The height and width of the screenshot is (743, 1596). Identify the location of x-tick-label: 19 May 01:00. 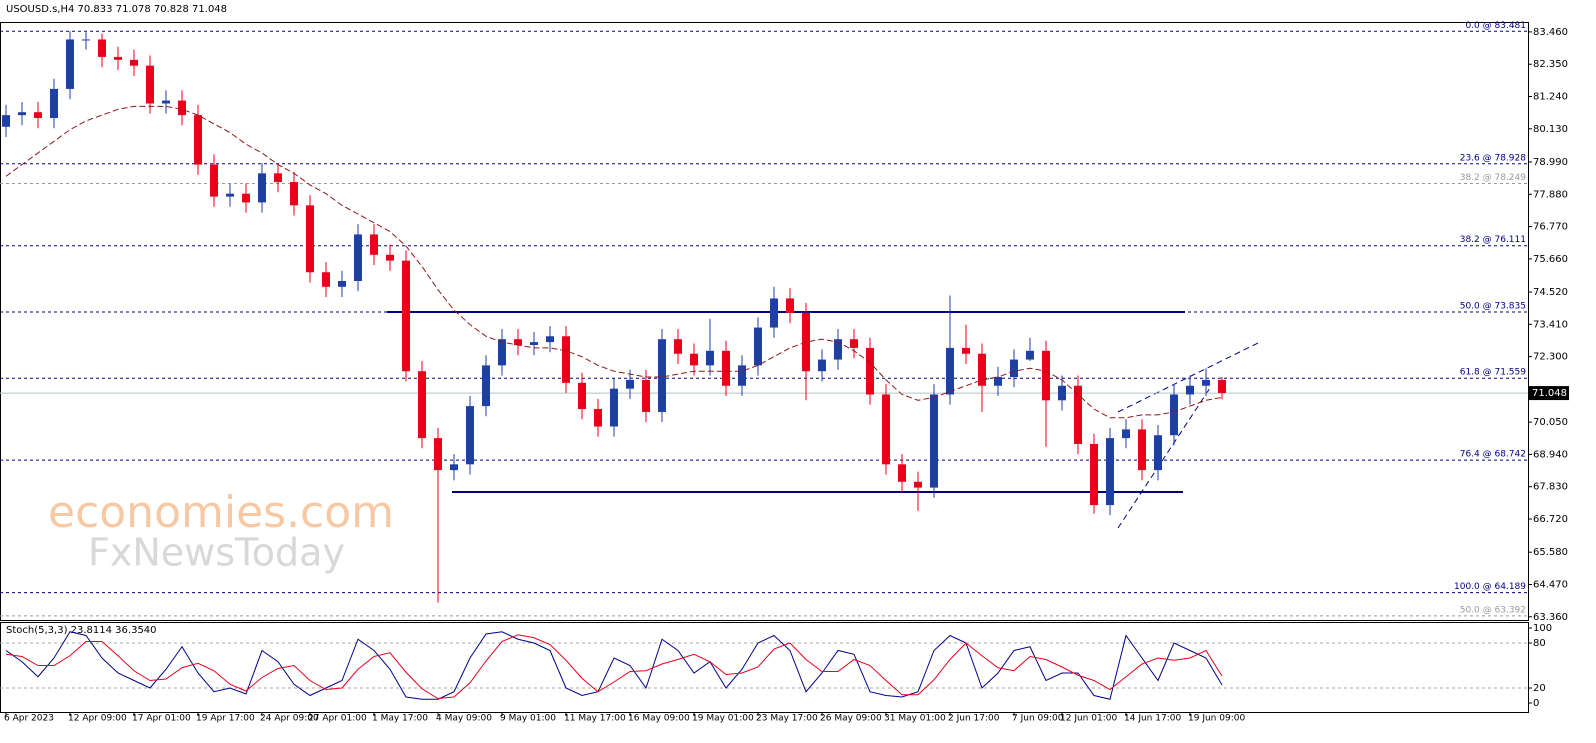
(723, 719).